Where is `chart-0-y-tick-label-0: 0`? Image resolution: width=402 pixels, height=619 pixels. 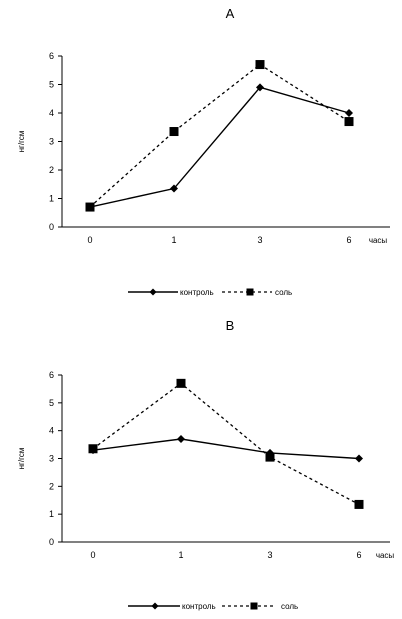 chart-0-y-tick-label-0: 0 is located at coordinates (51, 227).